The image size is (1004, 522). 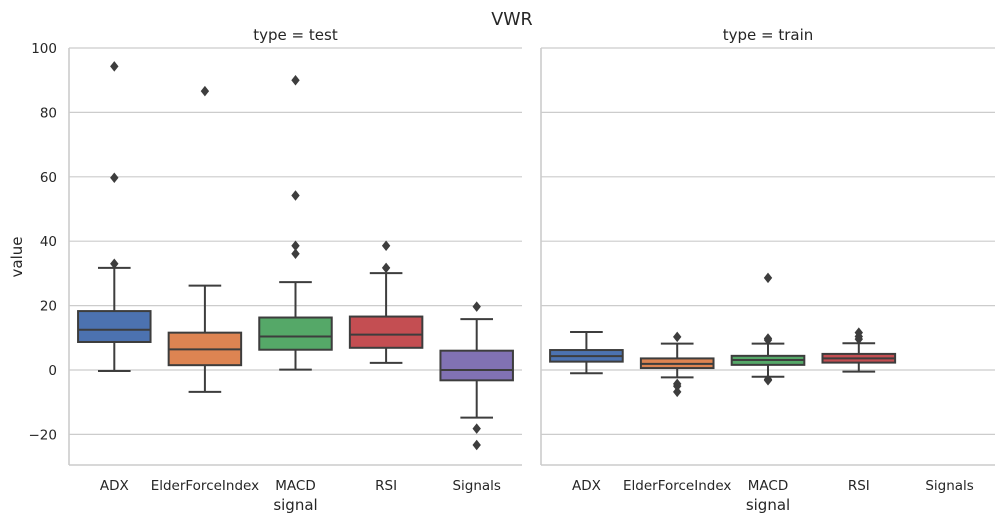 I want to click on box-Signals, so click(x=476, y=376).